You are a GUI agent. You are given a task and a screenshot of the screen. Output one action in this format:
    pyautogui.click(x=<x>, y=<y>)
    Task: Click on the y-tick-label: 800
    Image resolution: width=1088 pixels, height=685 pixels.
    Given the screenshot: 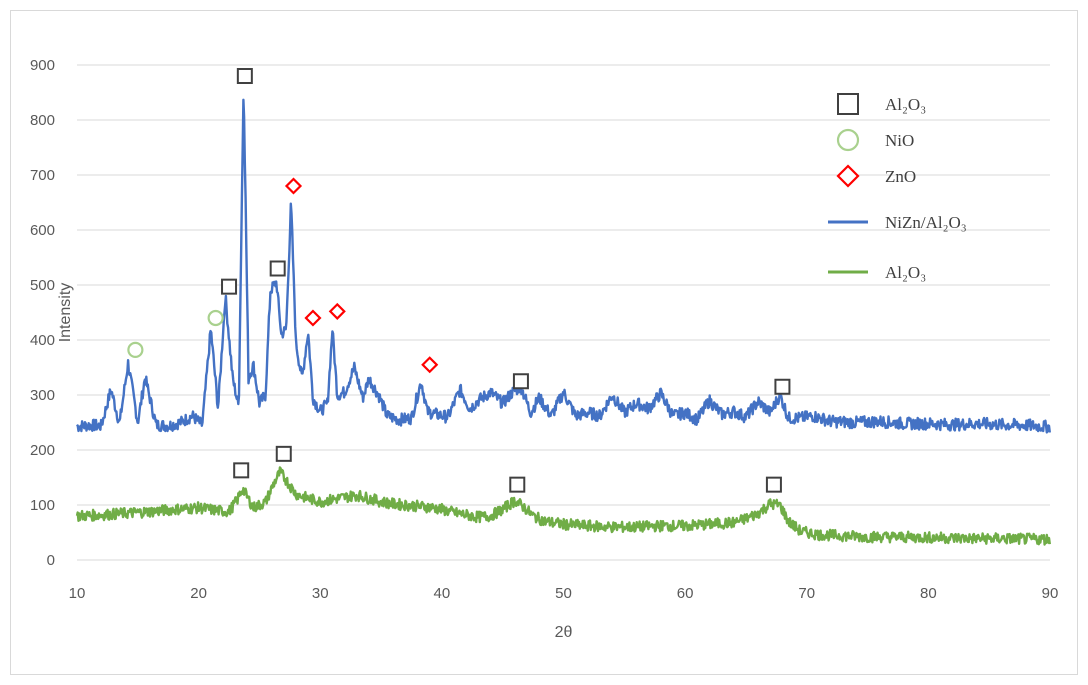 What is the action you would take?
    pyautogui.click(x=42, y=120)
    